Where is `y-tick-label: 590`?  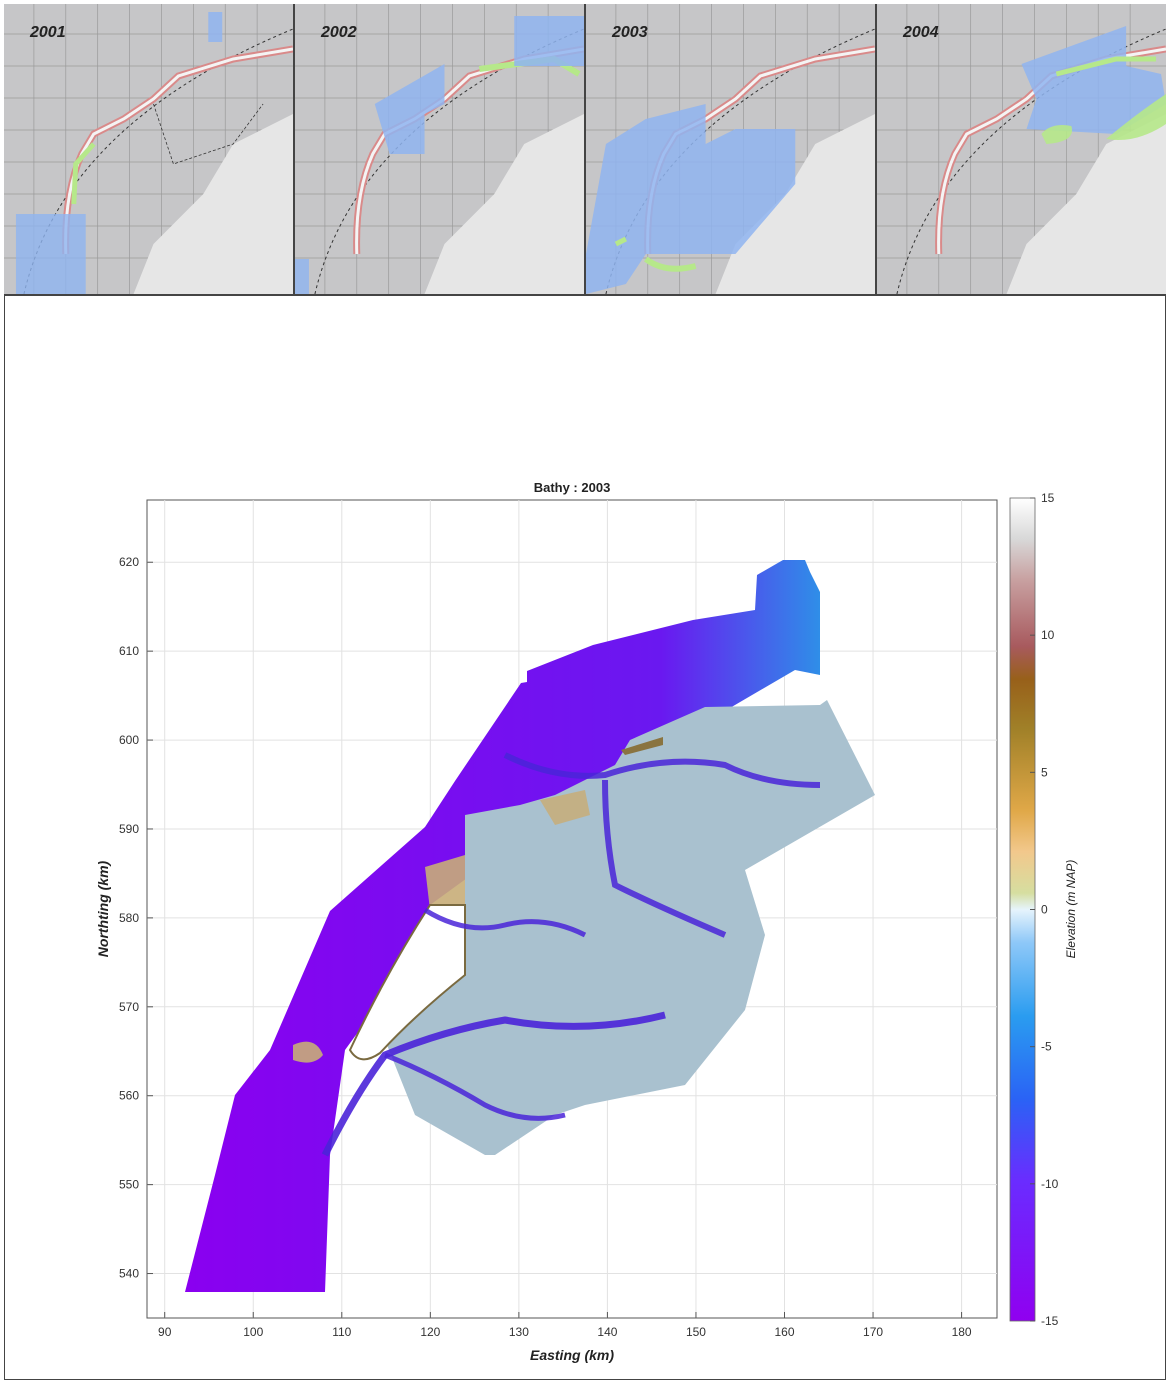
y-tick-label: 590 is located at coordinates (129, 829).